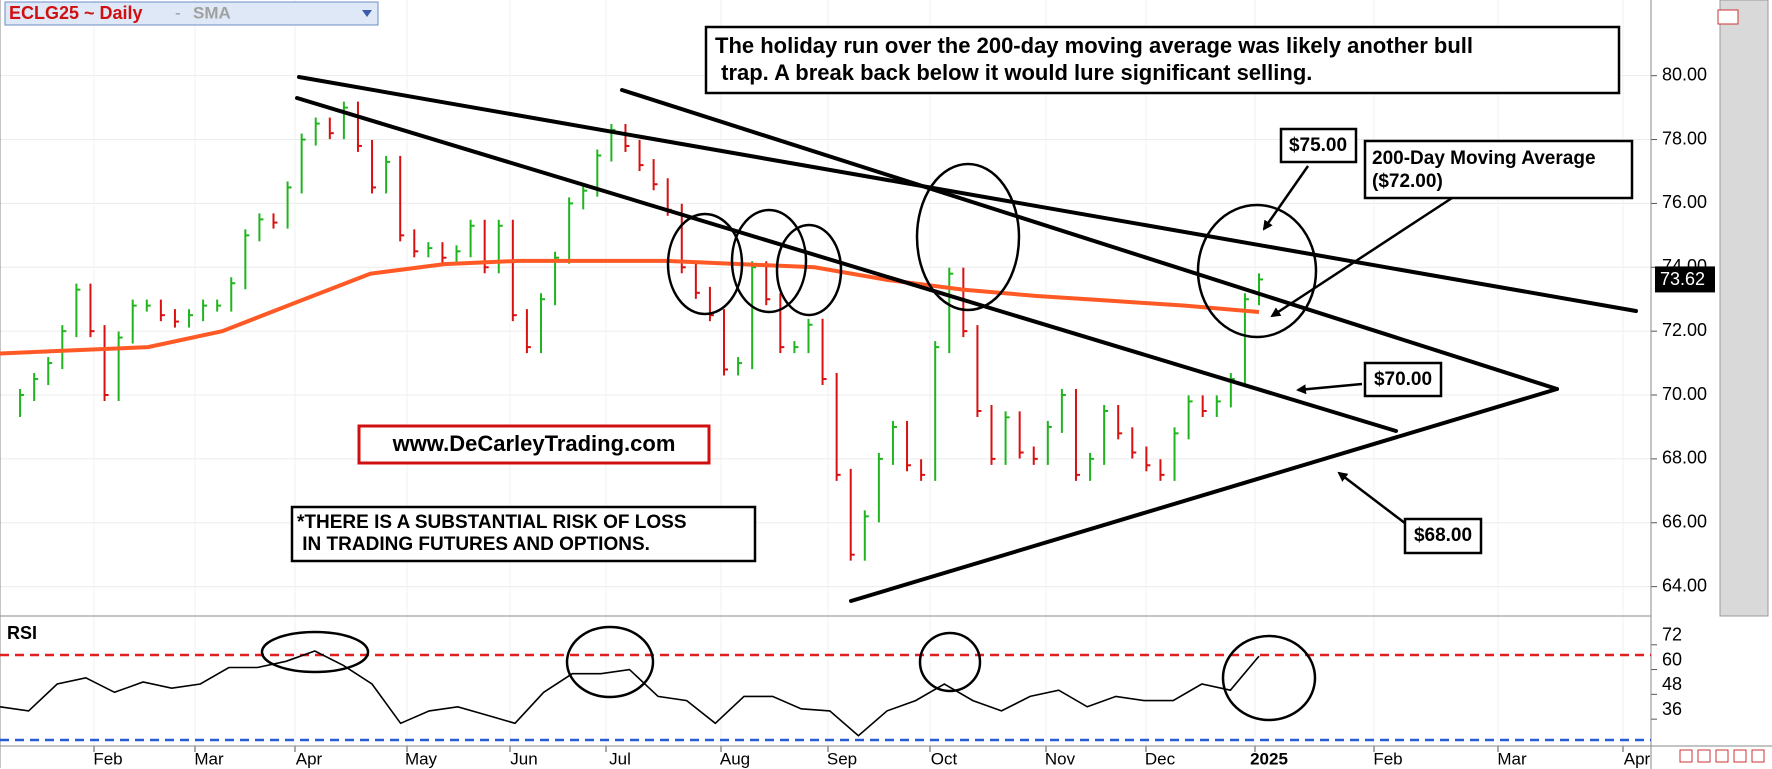 Image resolution: width=1772 pixels, height=769 pixels. What do you see at coordinates (1684, 458) in the screenshot?
I see `y-tick-label: 68.00` at bounding box center [1684, 458].